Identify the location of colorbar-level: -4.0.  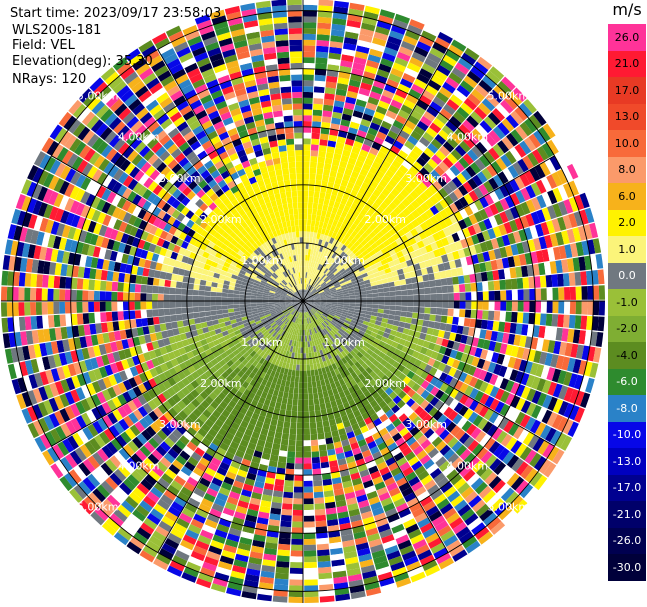
(627, 355).